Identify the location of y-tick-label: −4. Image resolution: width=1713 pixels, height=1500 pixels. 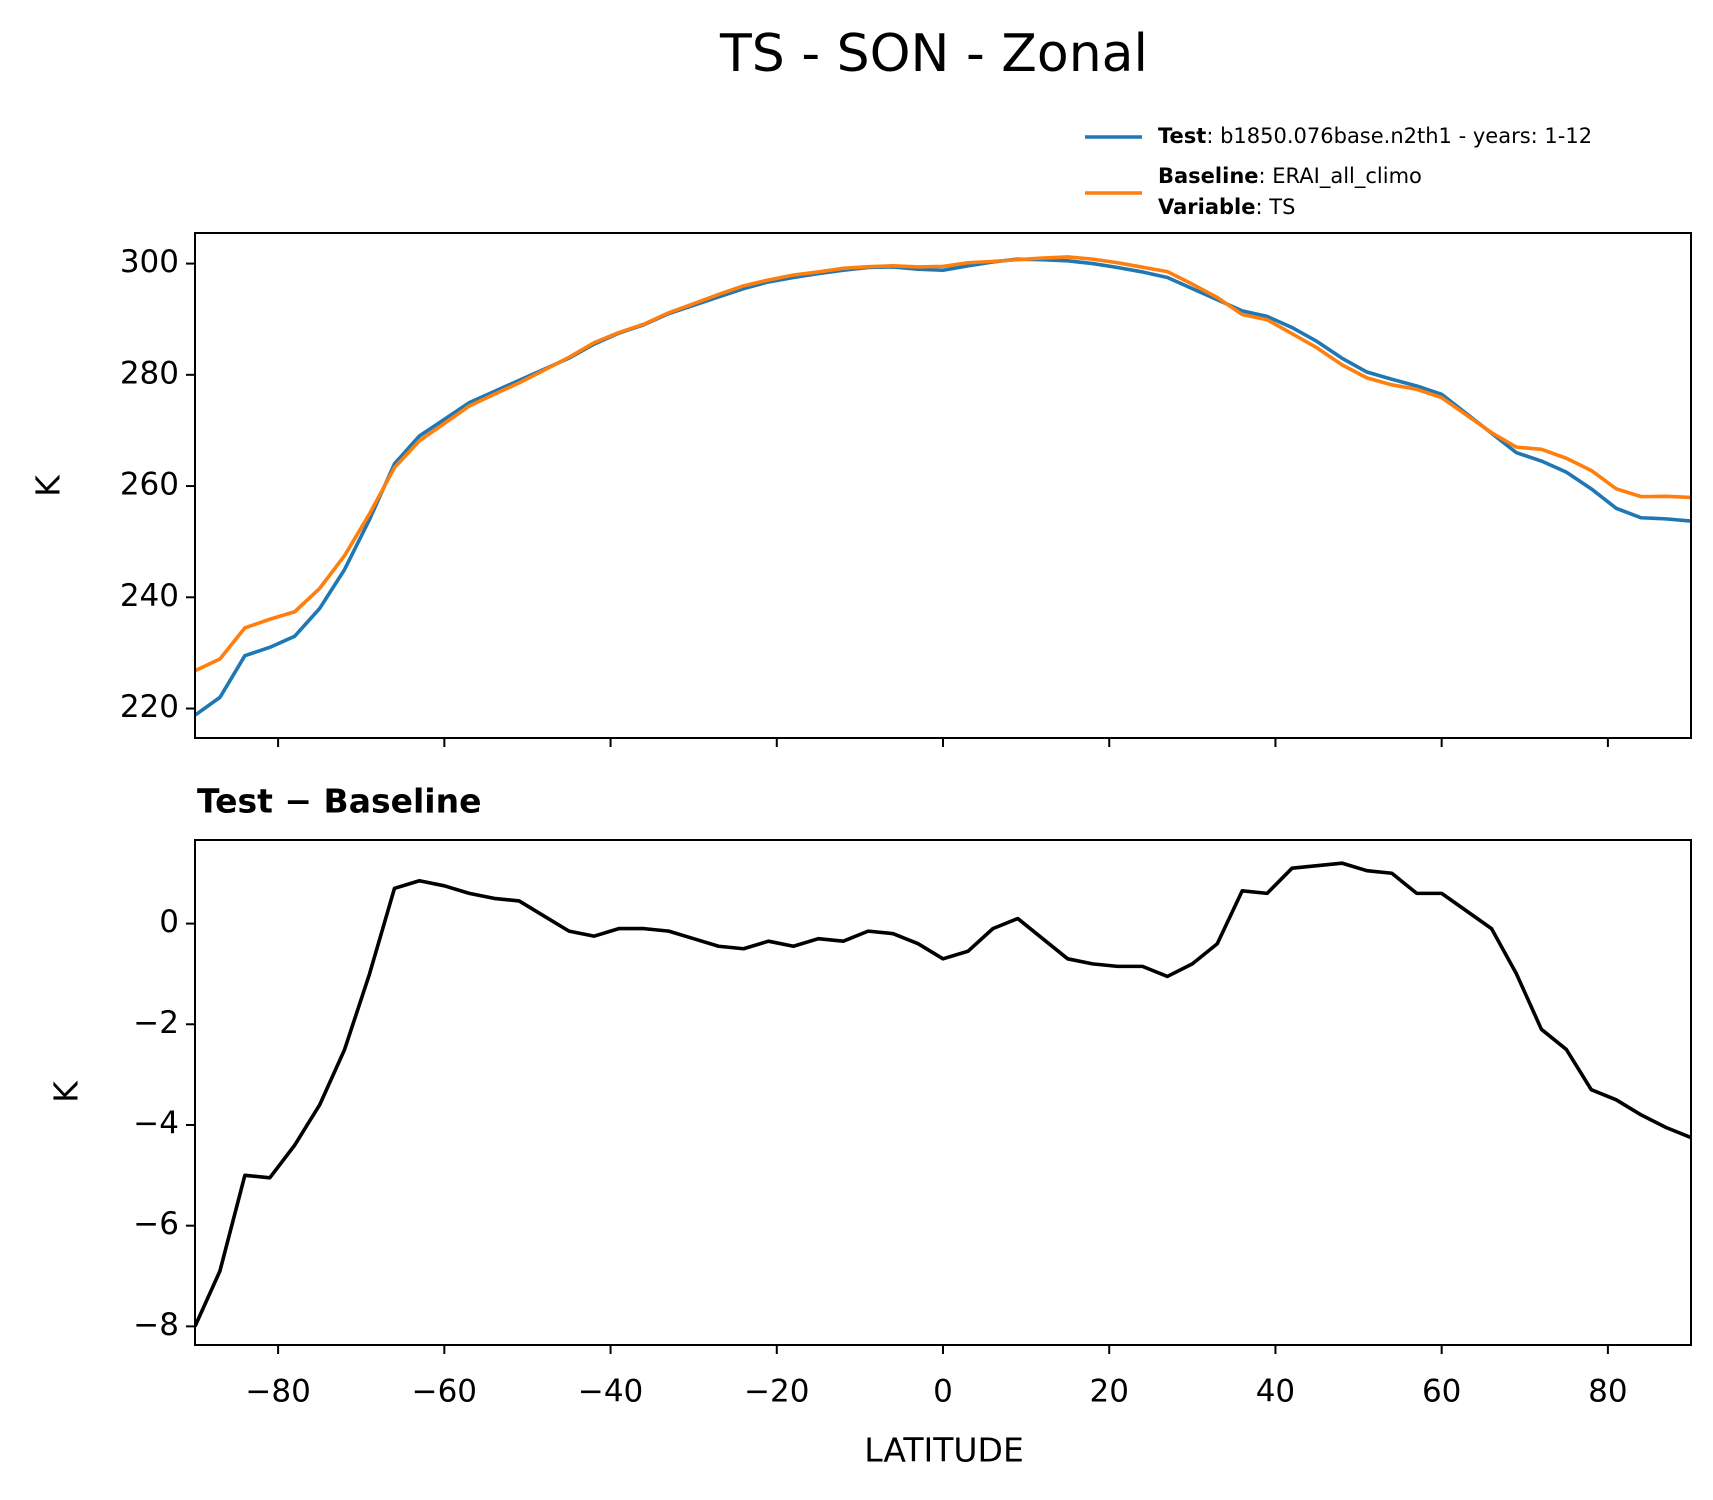
(156, 1123).